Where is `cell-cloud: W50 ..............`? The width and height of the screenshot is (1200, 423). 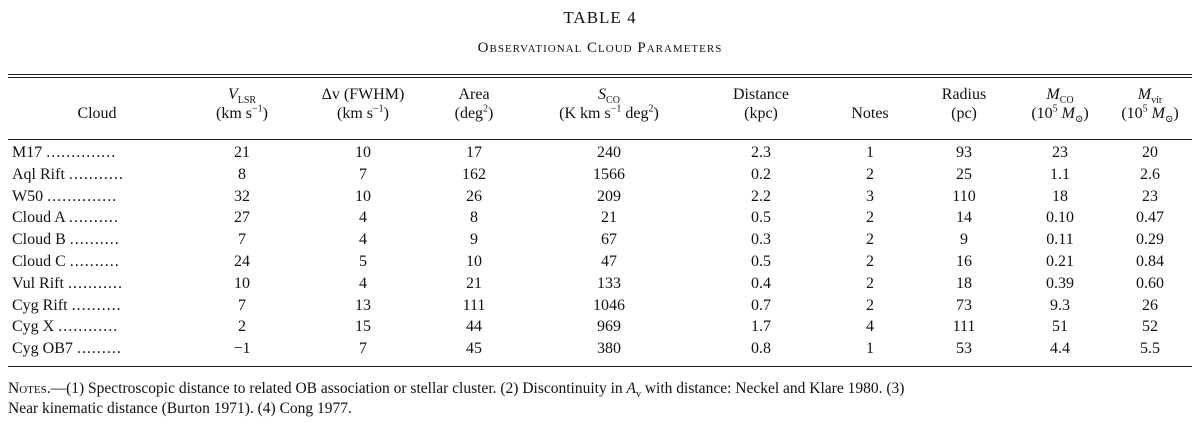 cell-cloud: W50 .............. is located at coordinates (97, 197).